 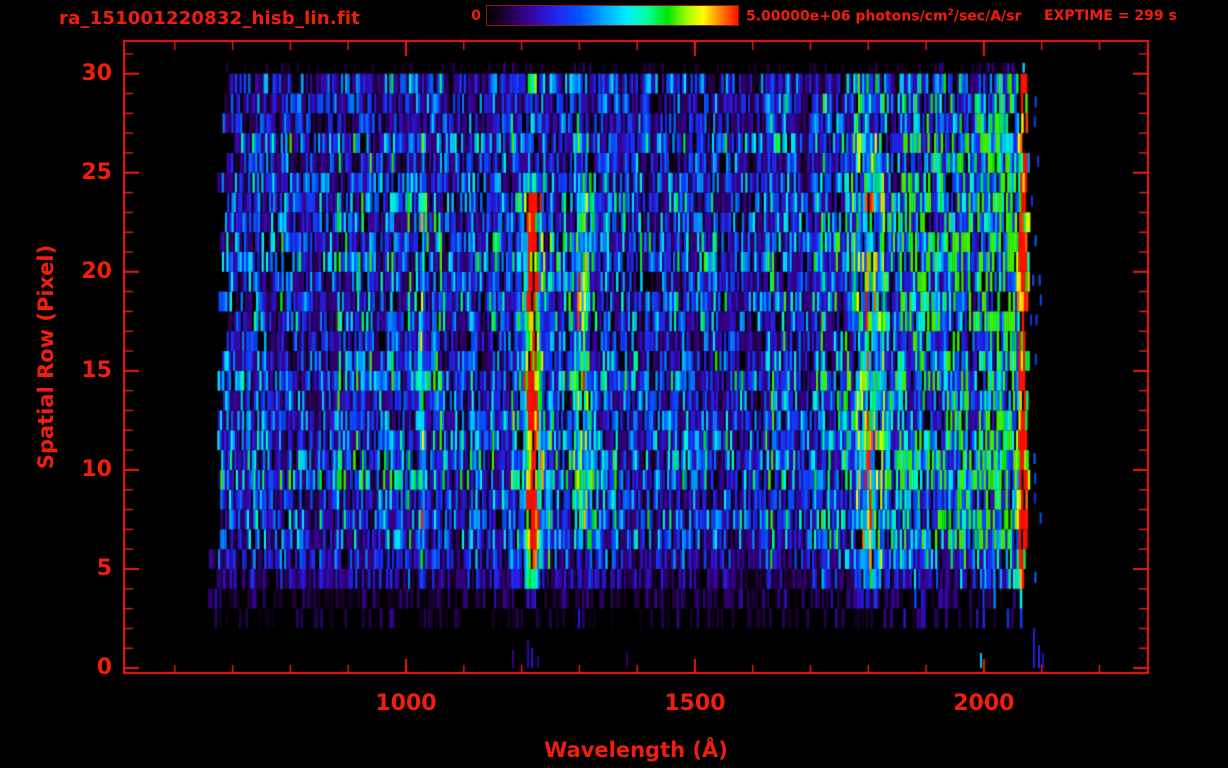 I want to click on x-tick-label: 2000, so click(x=984, y=703).